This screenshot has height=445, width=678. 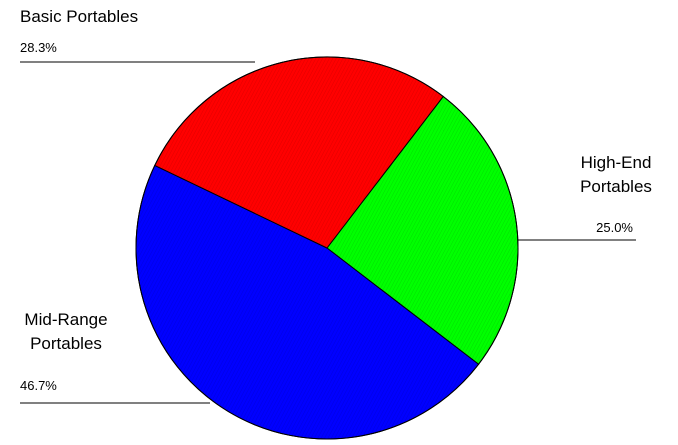 What do you see at coordinates (38, 47) in the screenshot?
I see `slice-percent-2: 28.3%` at bounding box center [38, 47].